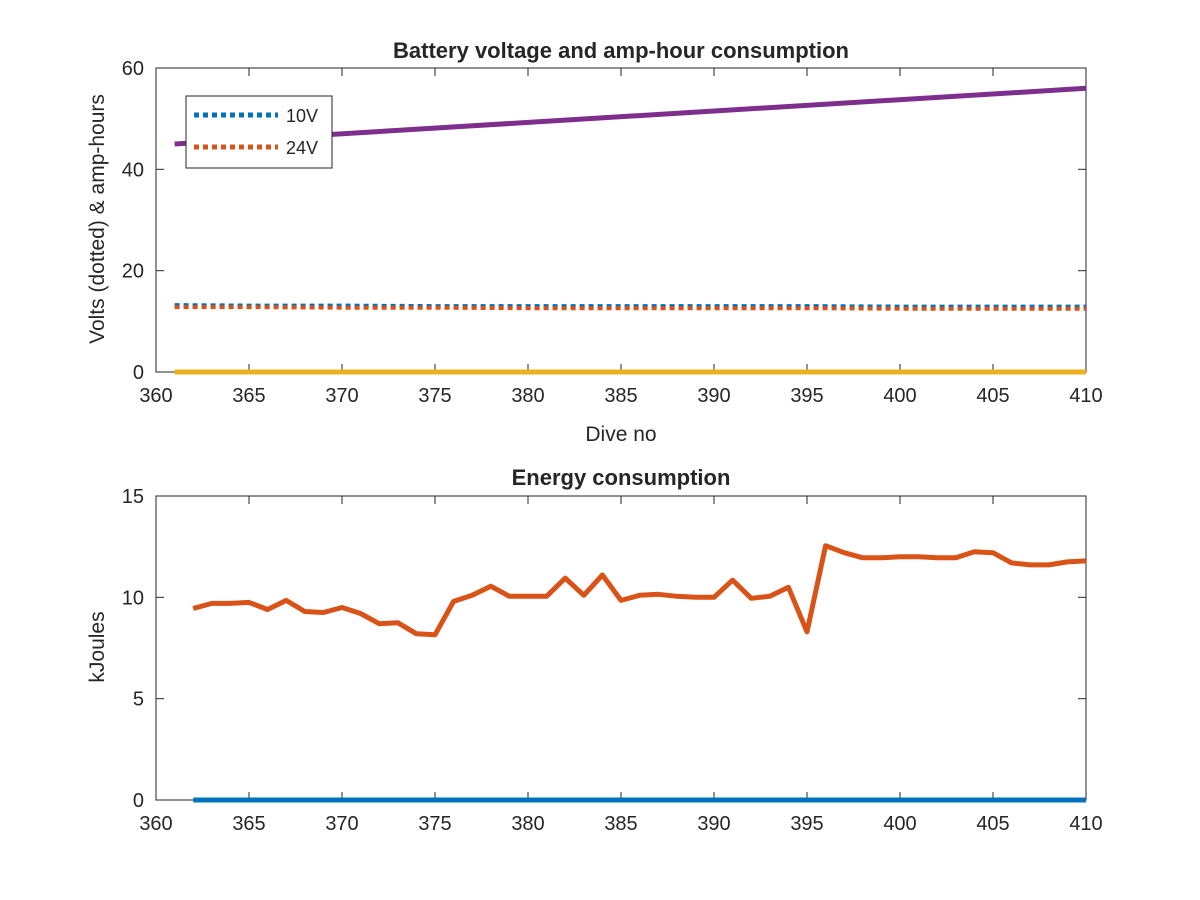 This screenshot has height=900, width=1200. What do you see at coordinates (97, 219) in the screenshot?
I see `y-axis-label: Volts (dotted) & amp-hours` at bounding box center [97, 219].